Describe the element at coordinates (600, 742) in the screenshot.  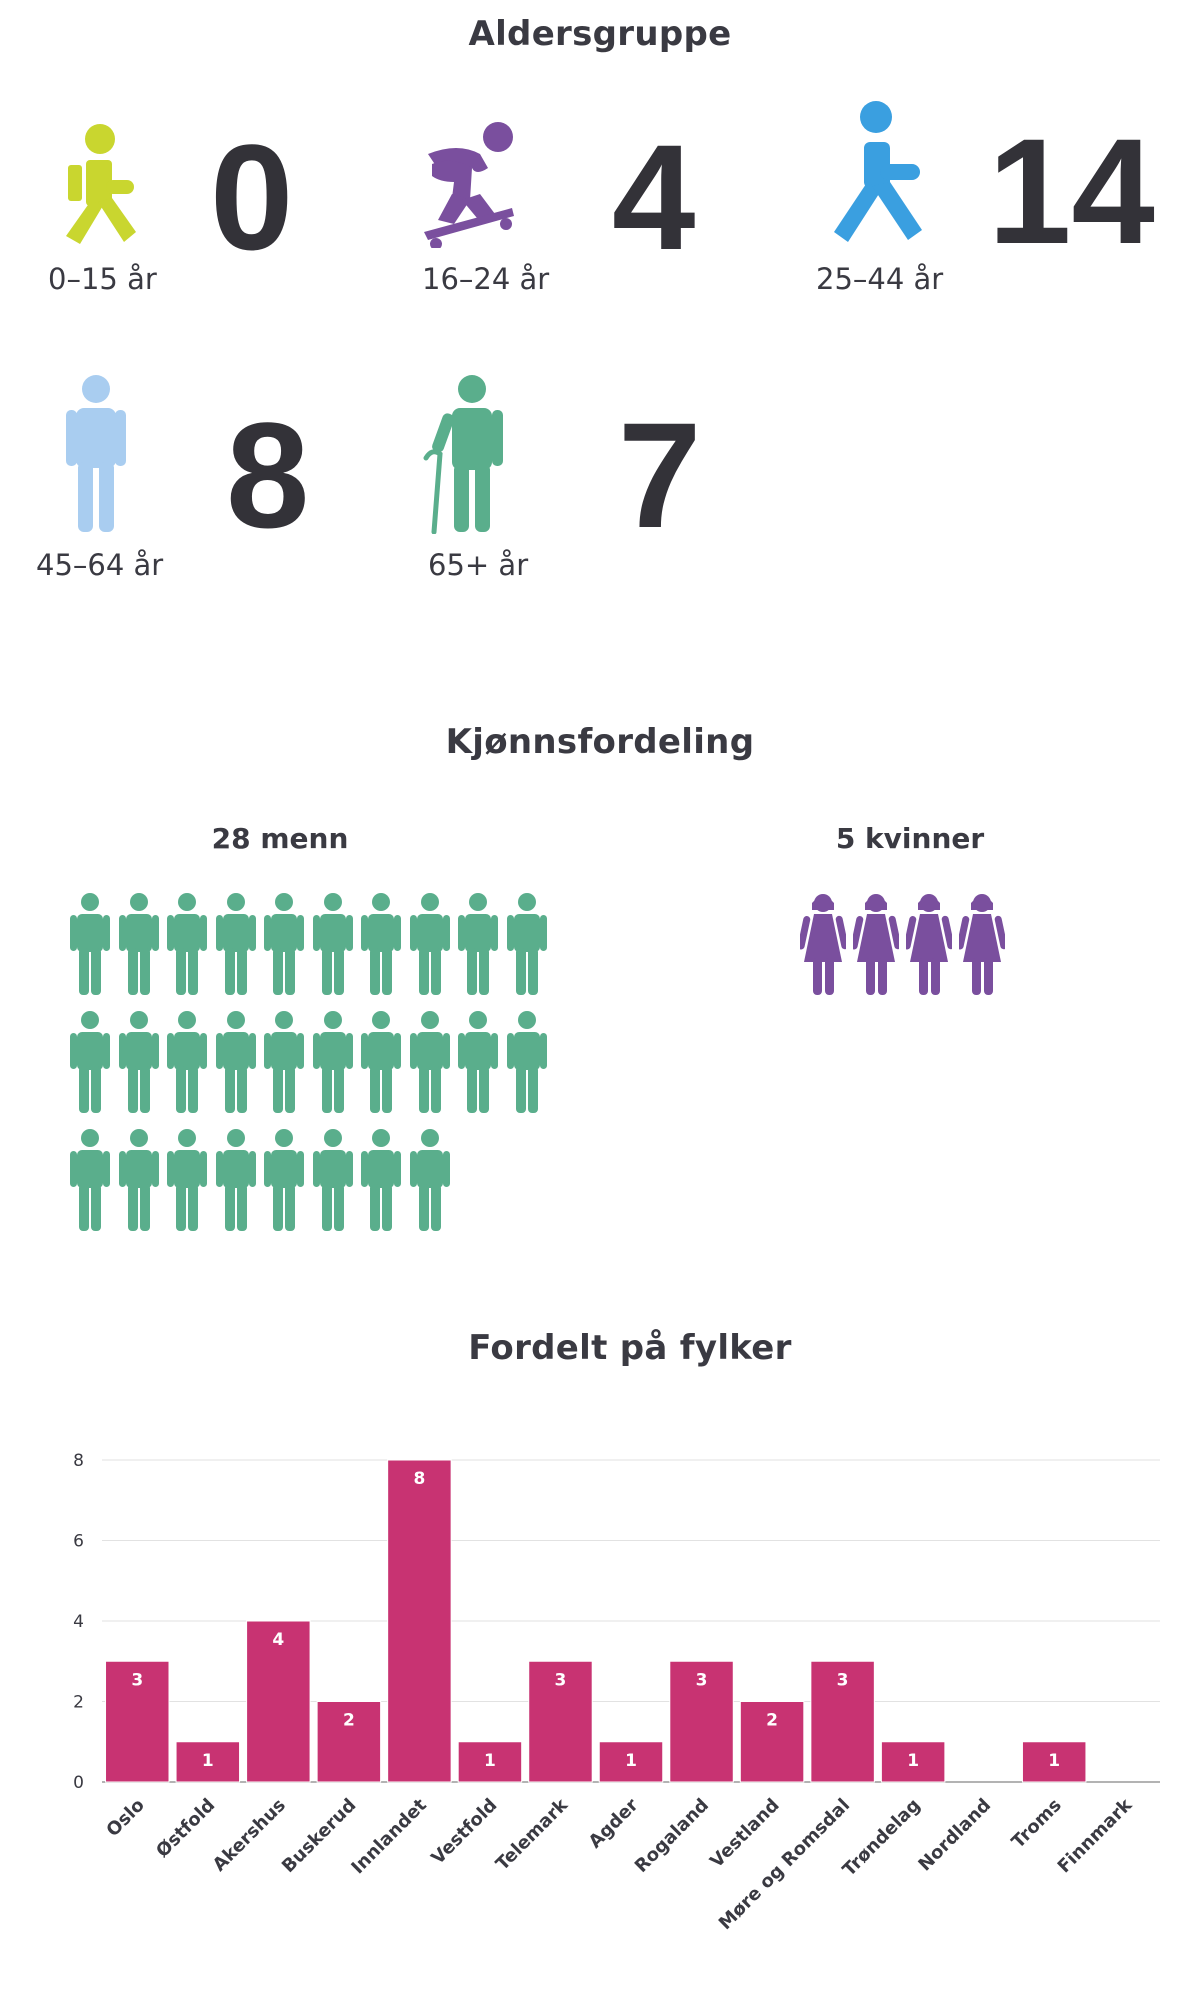
I see `gender-section-title: Kjønnsfordeling` at that location.